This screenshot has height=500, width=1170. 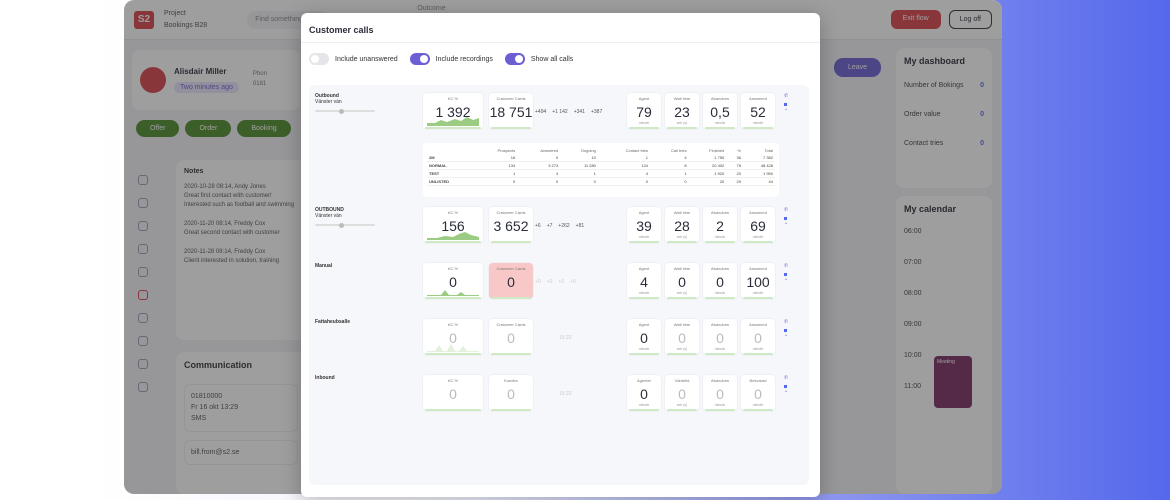 I want to click on wait-time-stat-value: 0, so click(x=682, y=338).